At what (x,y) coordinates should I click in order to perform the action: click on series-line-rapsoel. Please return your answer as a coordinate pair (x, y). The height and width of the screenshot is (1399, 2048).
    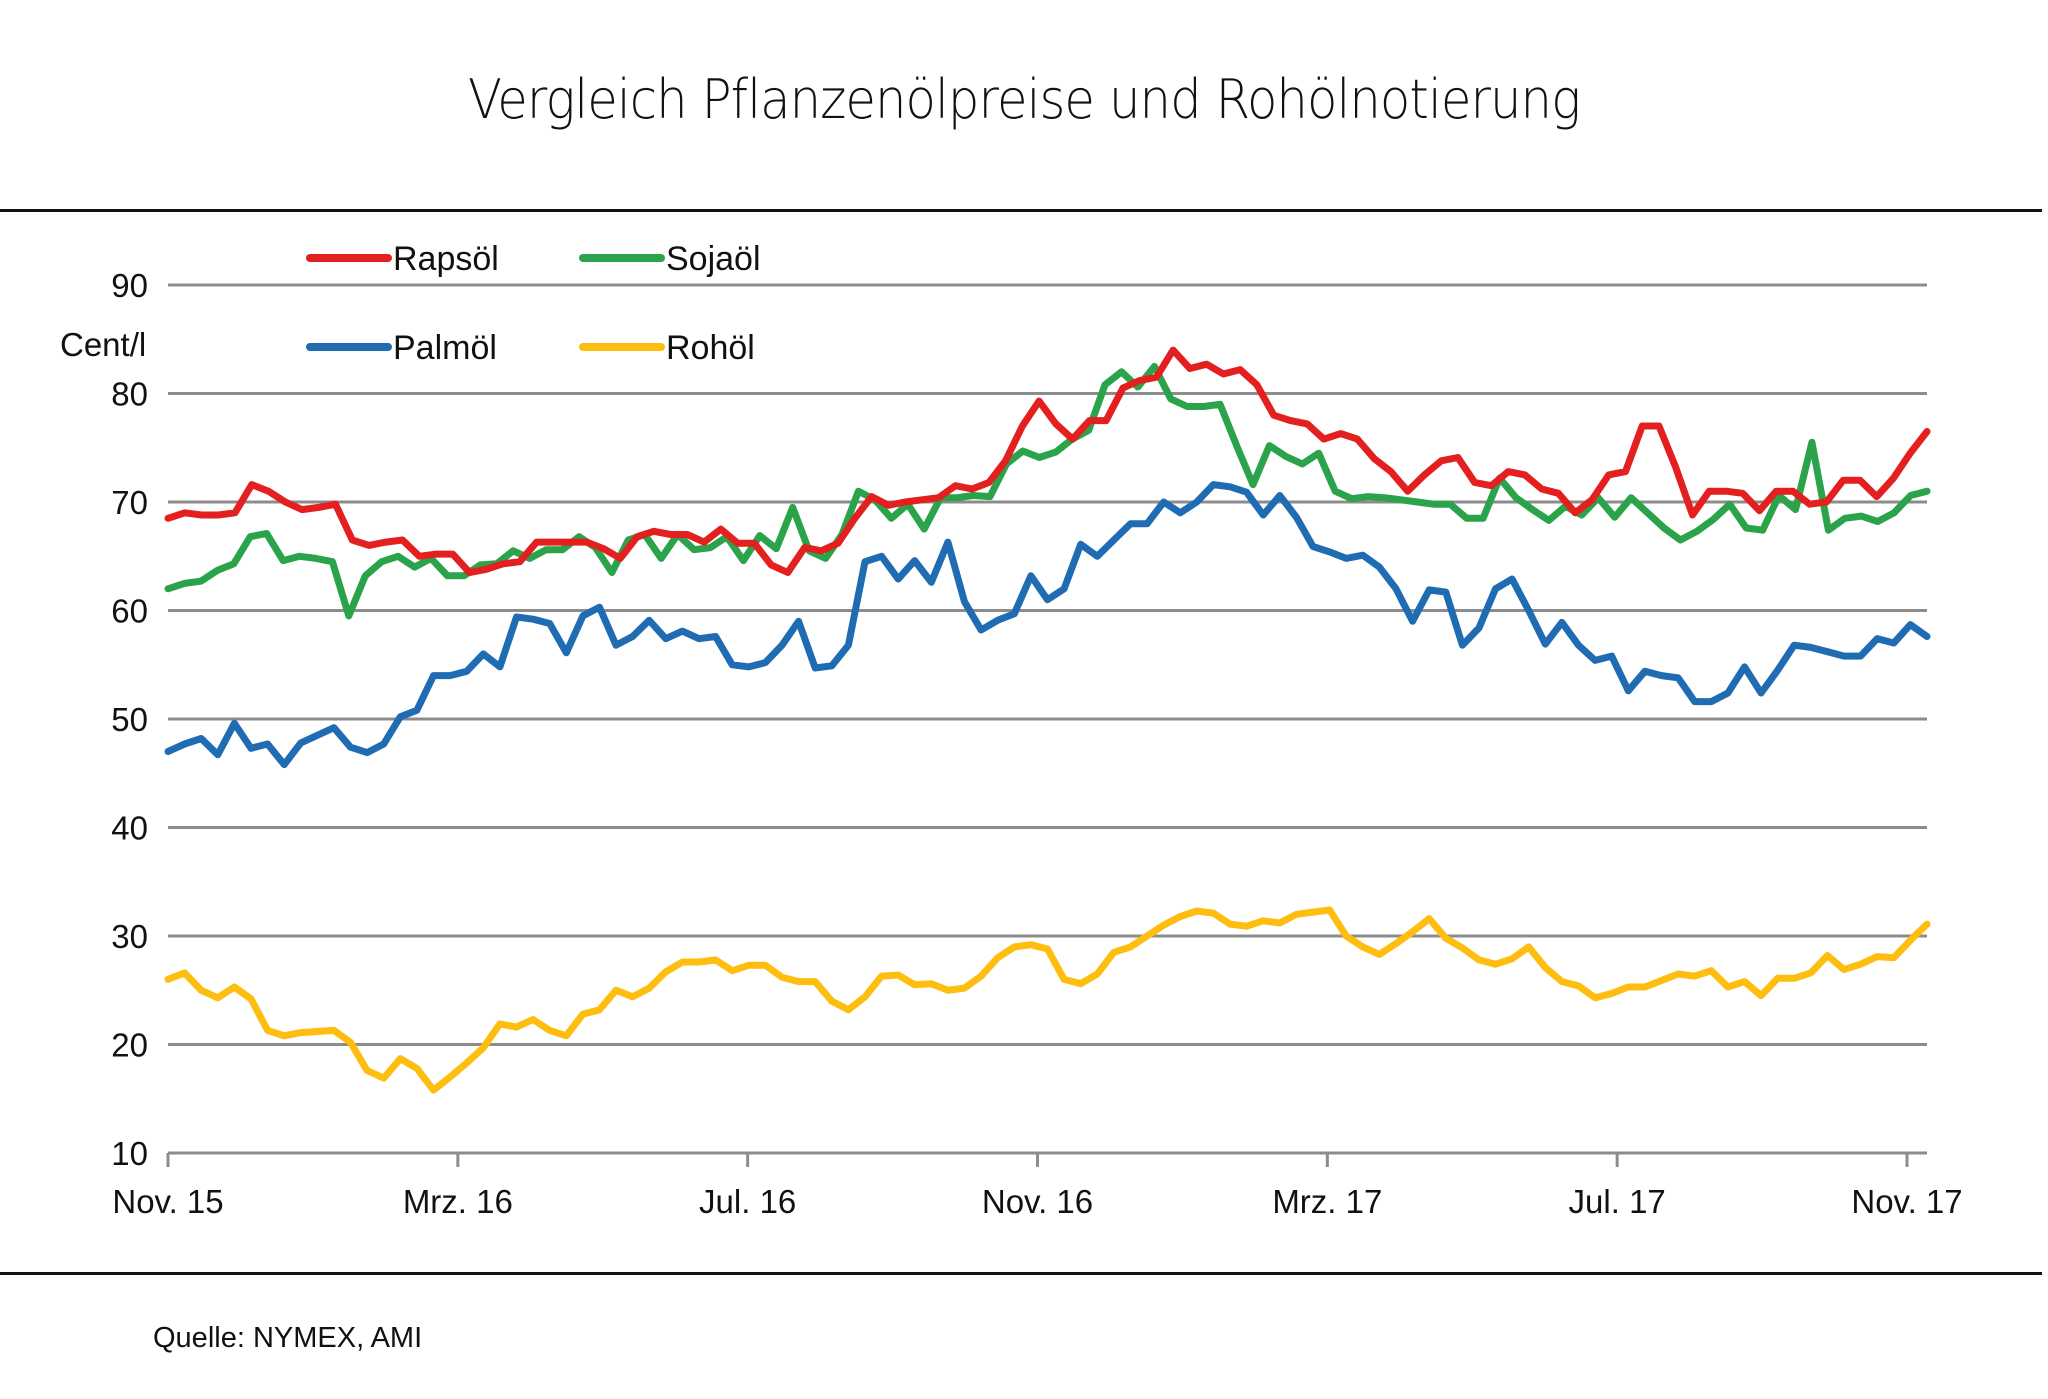
    Looking at the image, I should click on (1047, 461).